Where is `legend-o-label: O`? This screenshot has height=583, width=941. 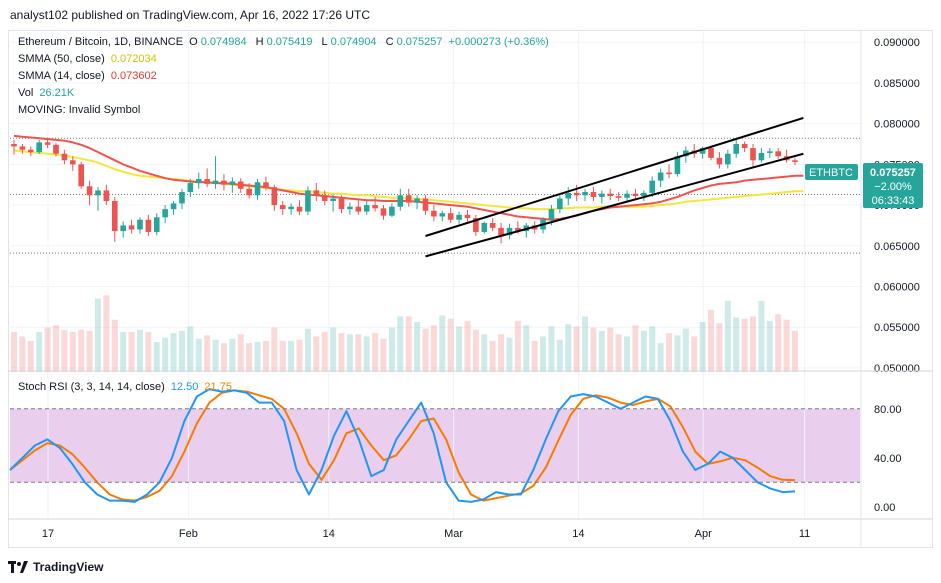 legend-o-label: O is located at coordinates (193, 42).